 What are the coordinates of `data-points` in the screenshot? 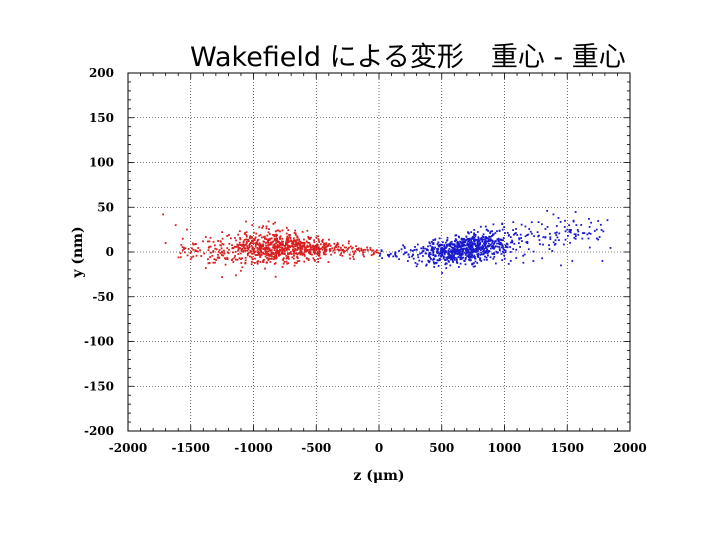 It's located at (387, 243).